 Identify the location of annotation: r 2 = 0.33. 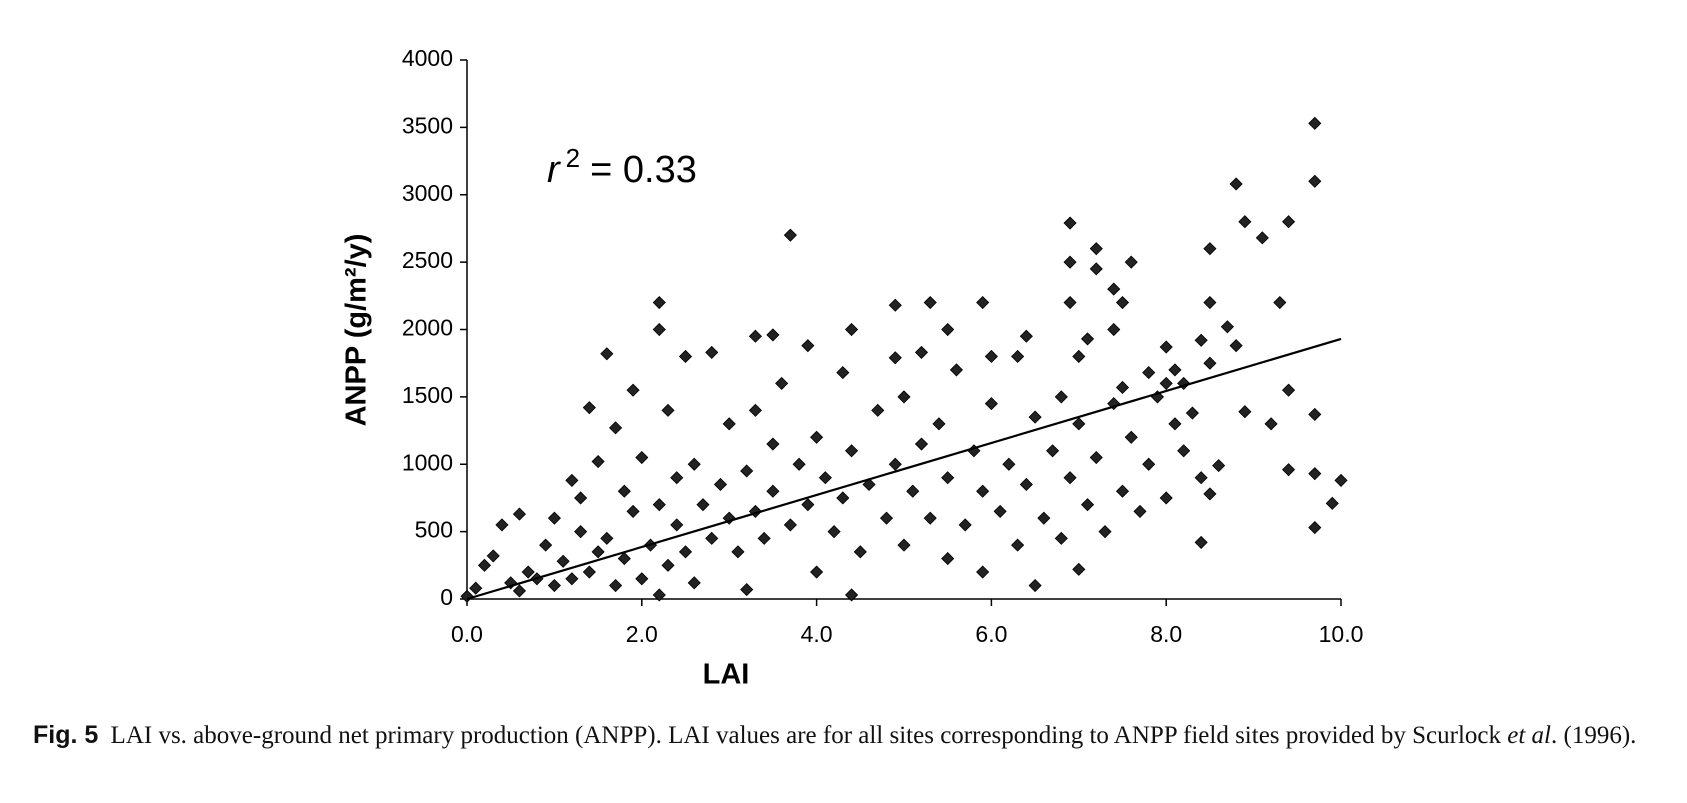
(622, 167).